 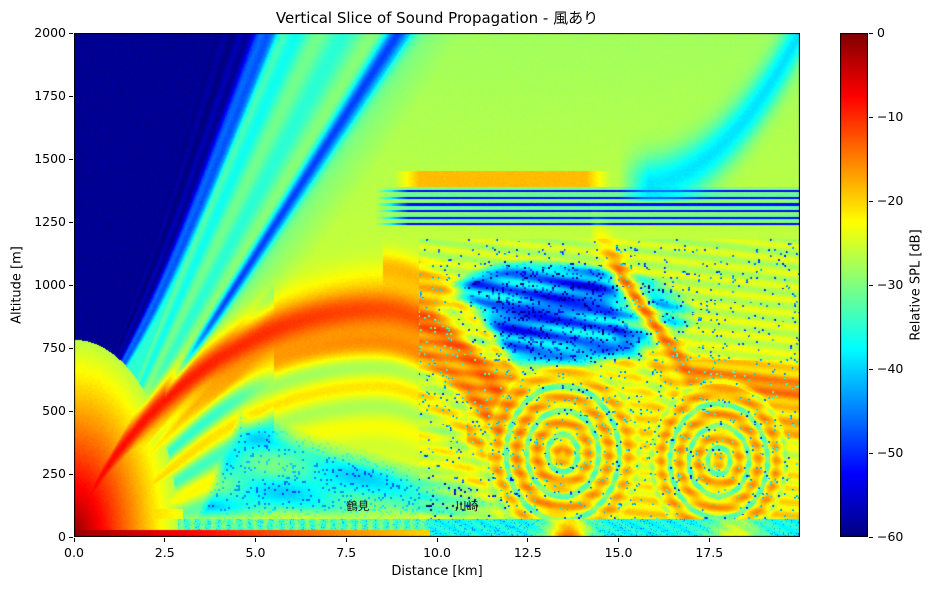 What do you see at coordinates (709, 552) in the screenshot?
I see `x-tick-label: 17.5` at bounding box center [709, 552].